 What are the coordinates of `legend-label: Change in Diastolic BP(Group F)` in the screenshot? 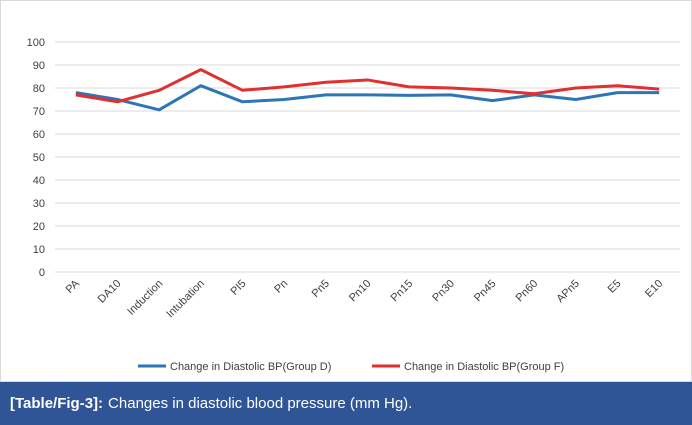 It's located at (484, 367).